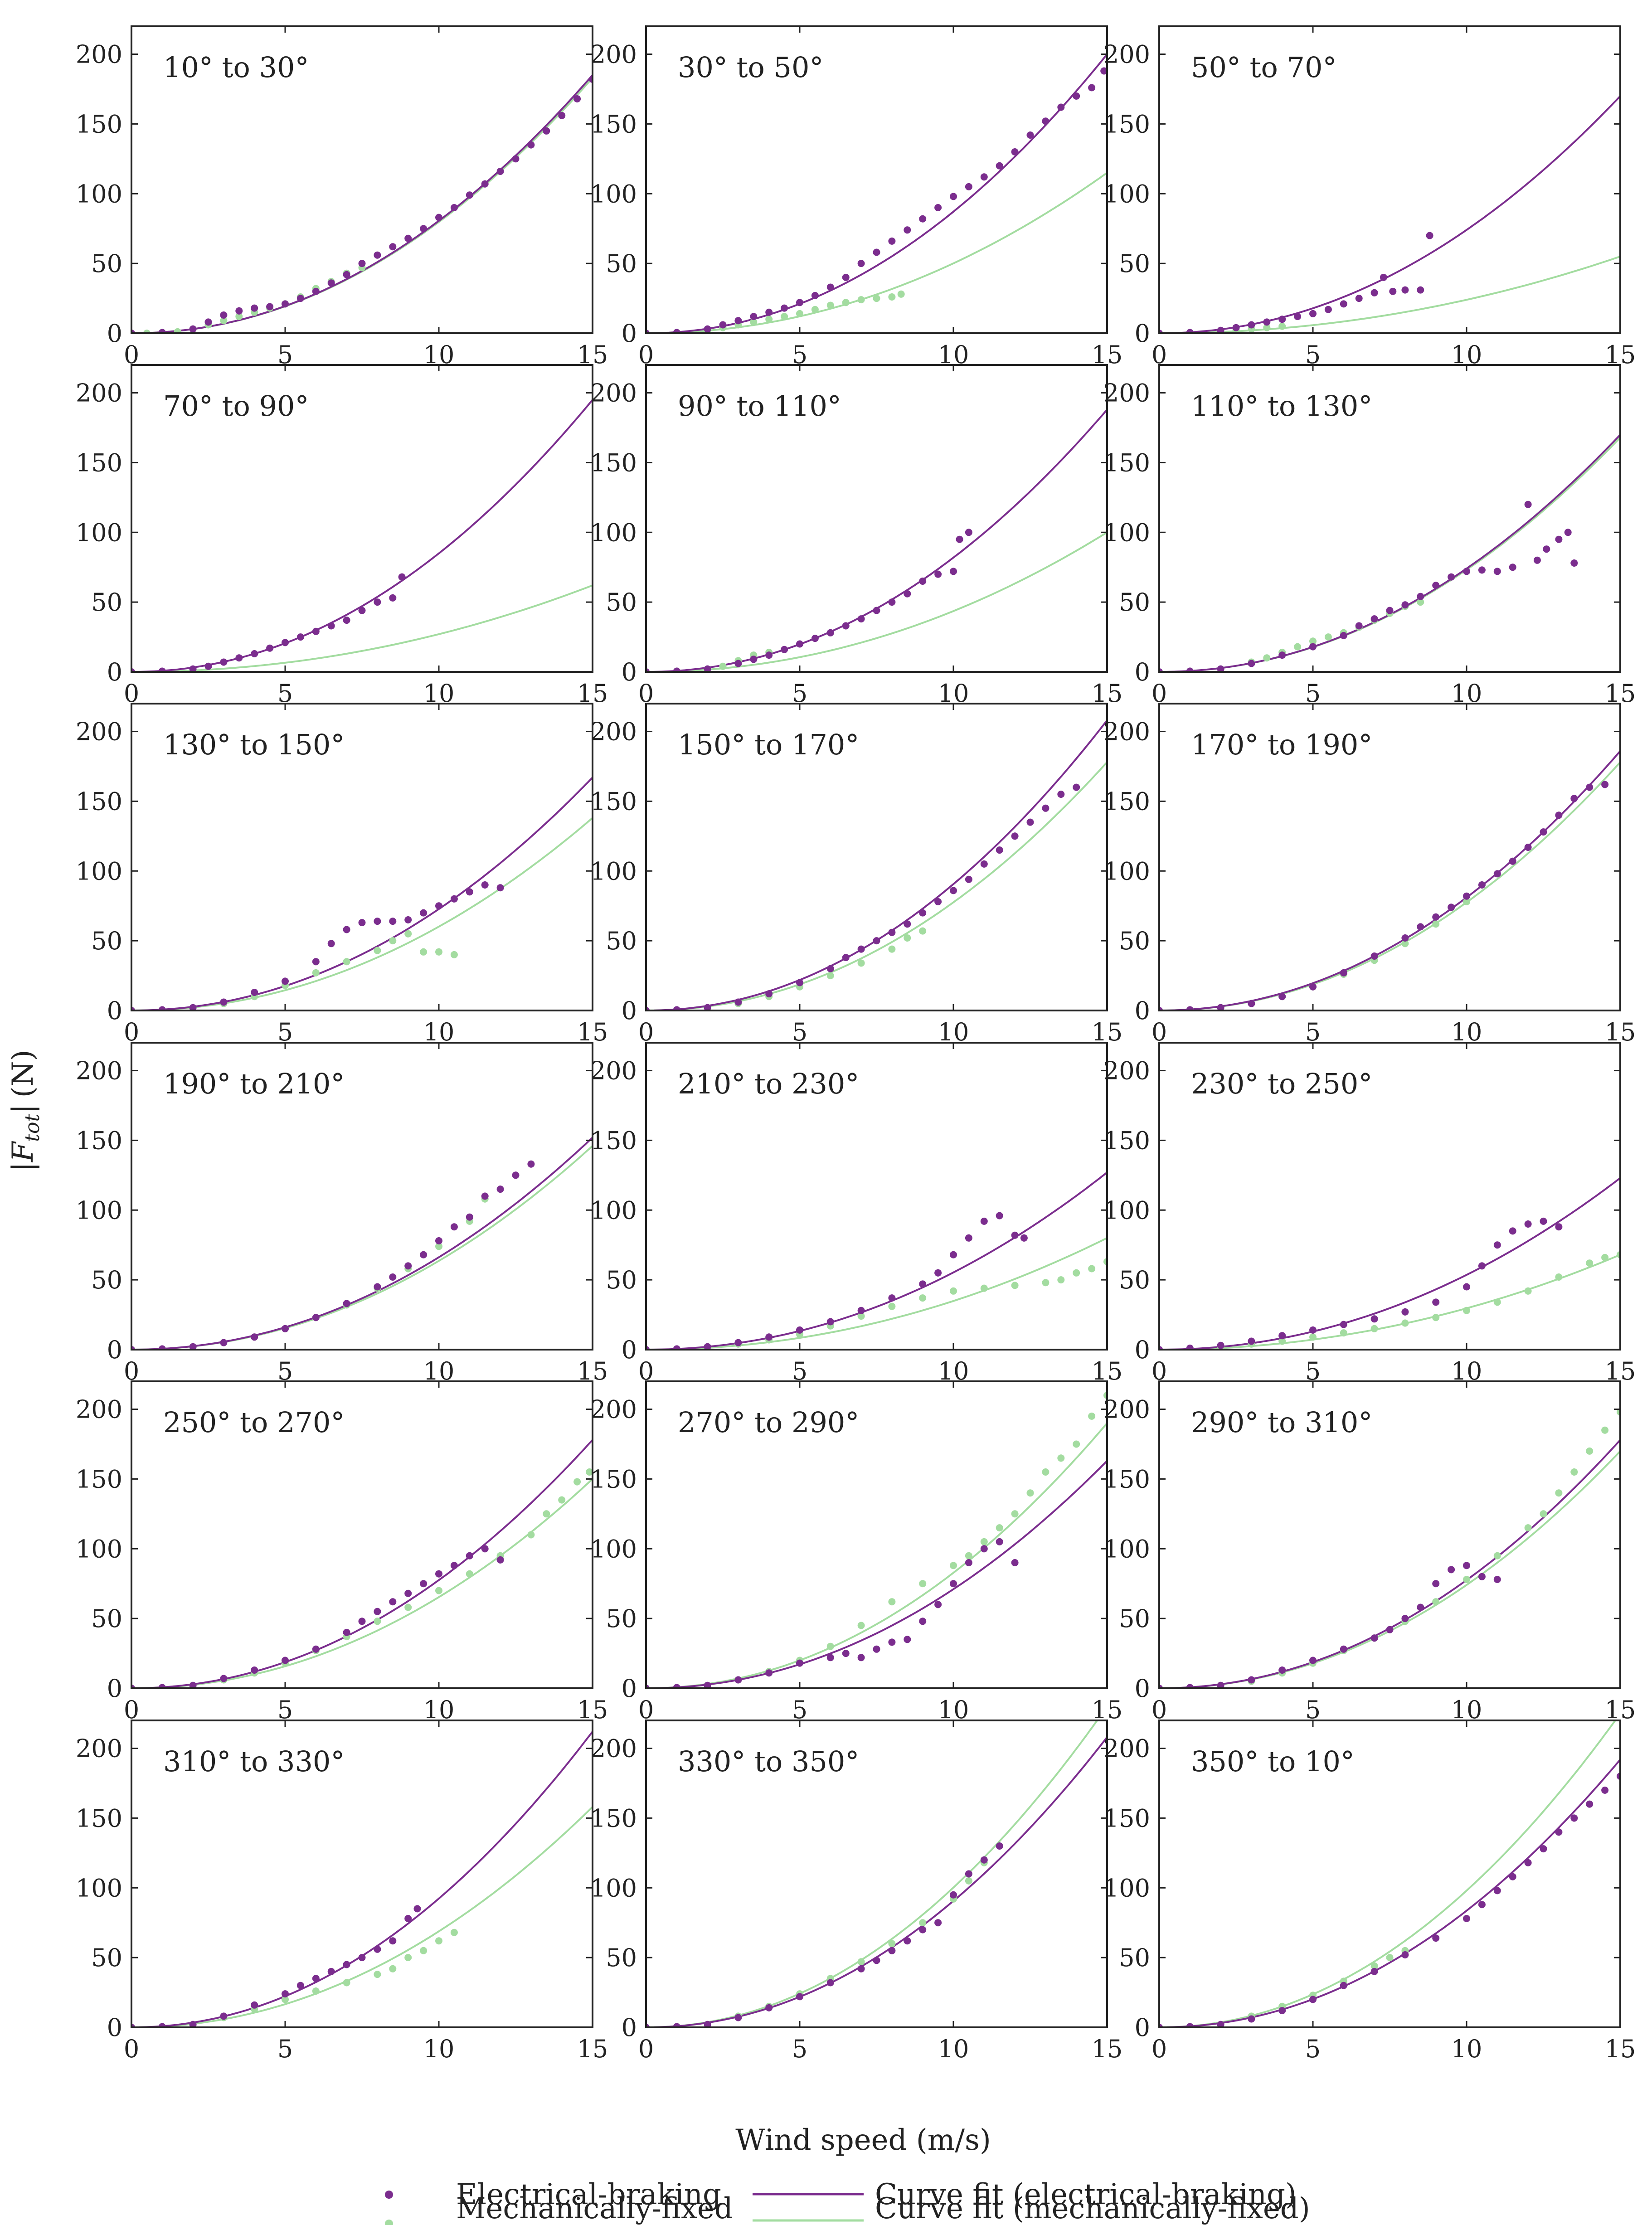 The image size is (1652, 2225). What do you see at coordinates (23, 1109) in the screenshot?
I see `y-axis-title-bar-close: |` at bounding box center [23, 1109].